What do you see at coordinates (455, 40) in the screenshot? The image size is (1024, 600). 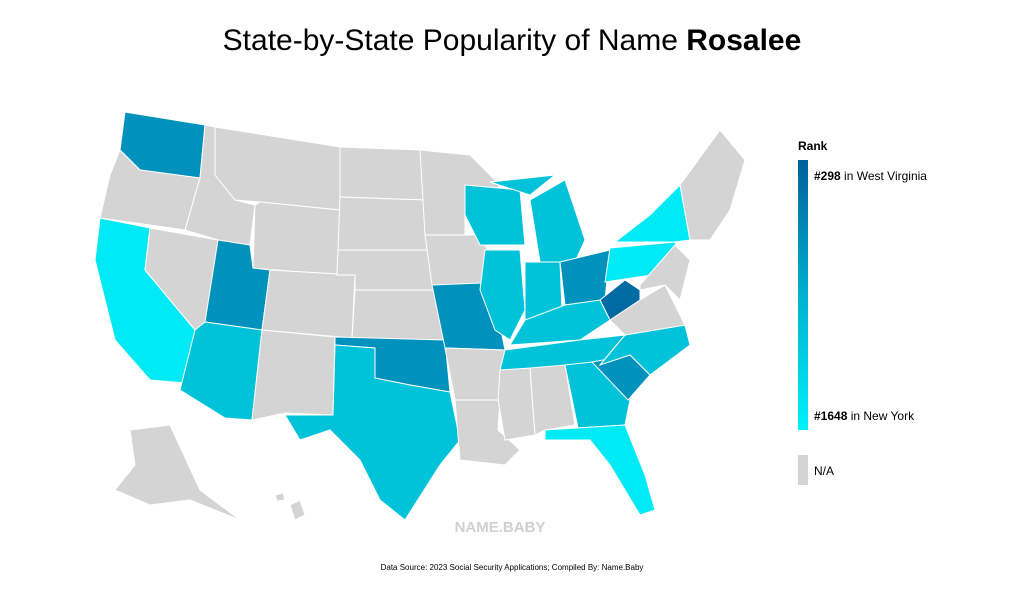 I see `title-text: State-by-State Popularity of Name` at bounding box center [455, 40].